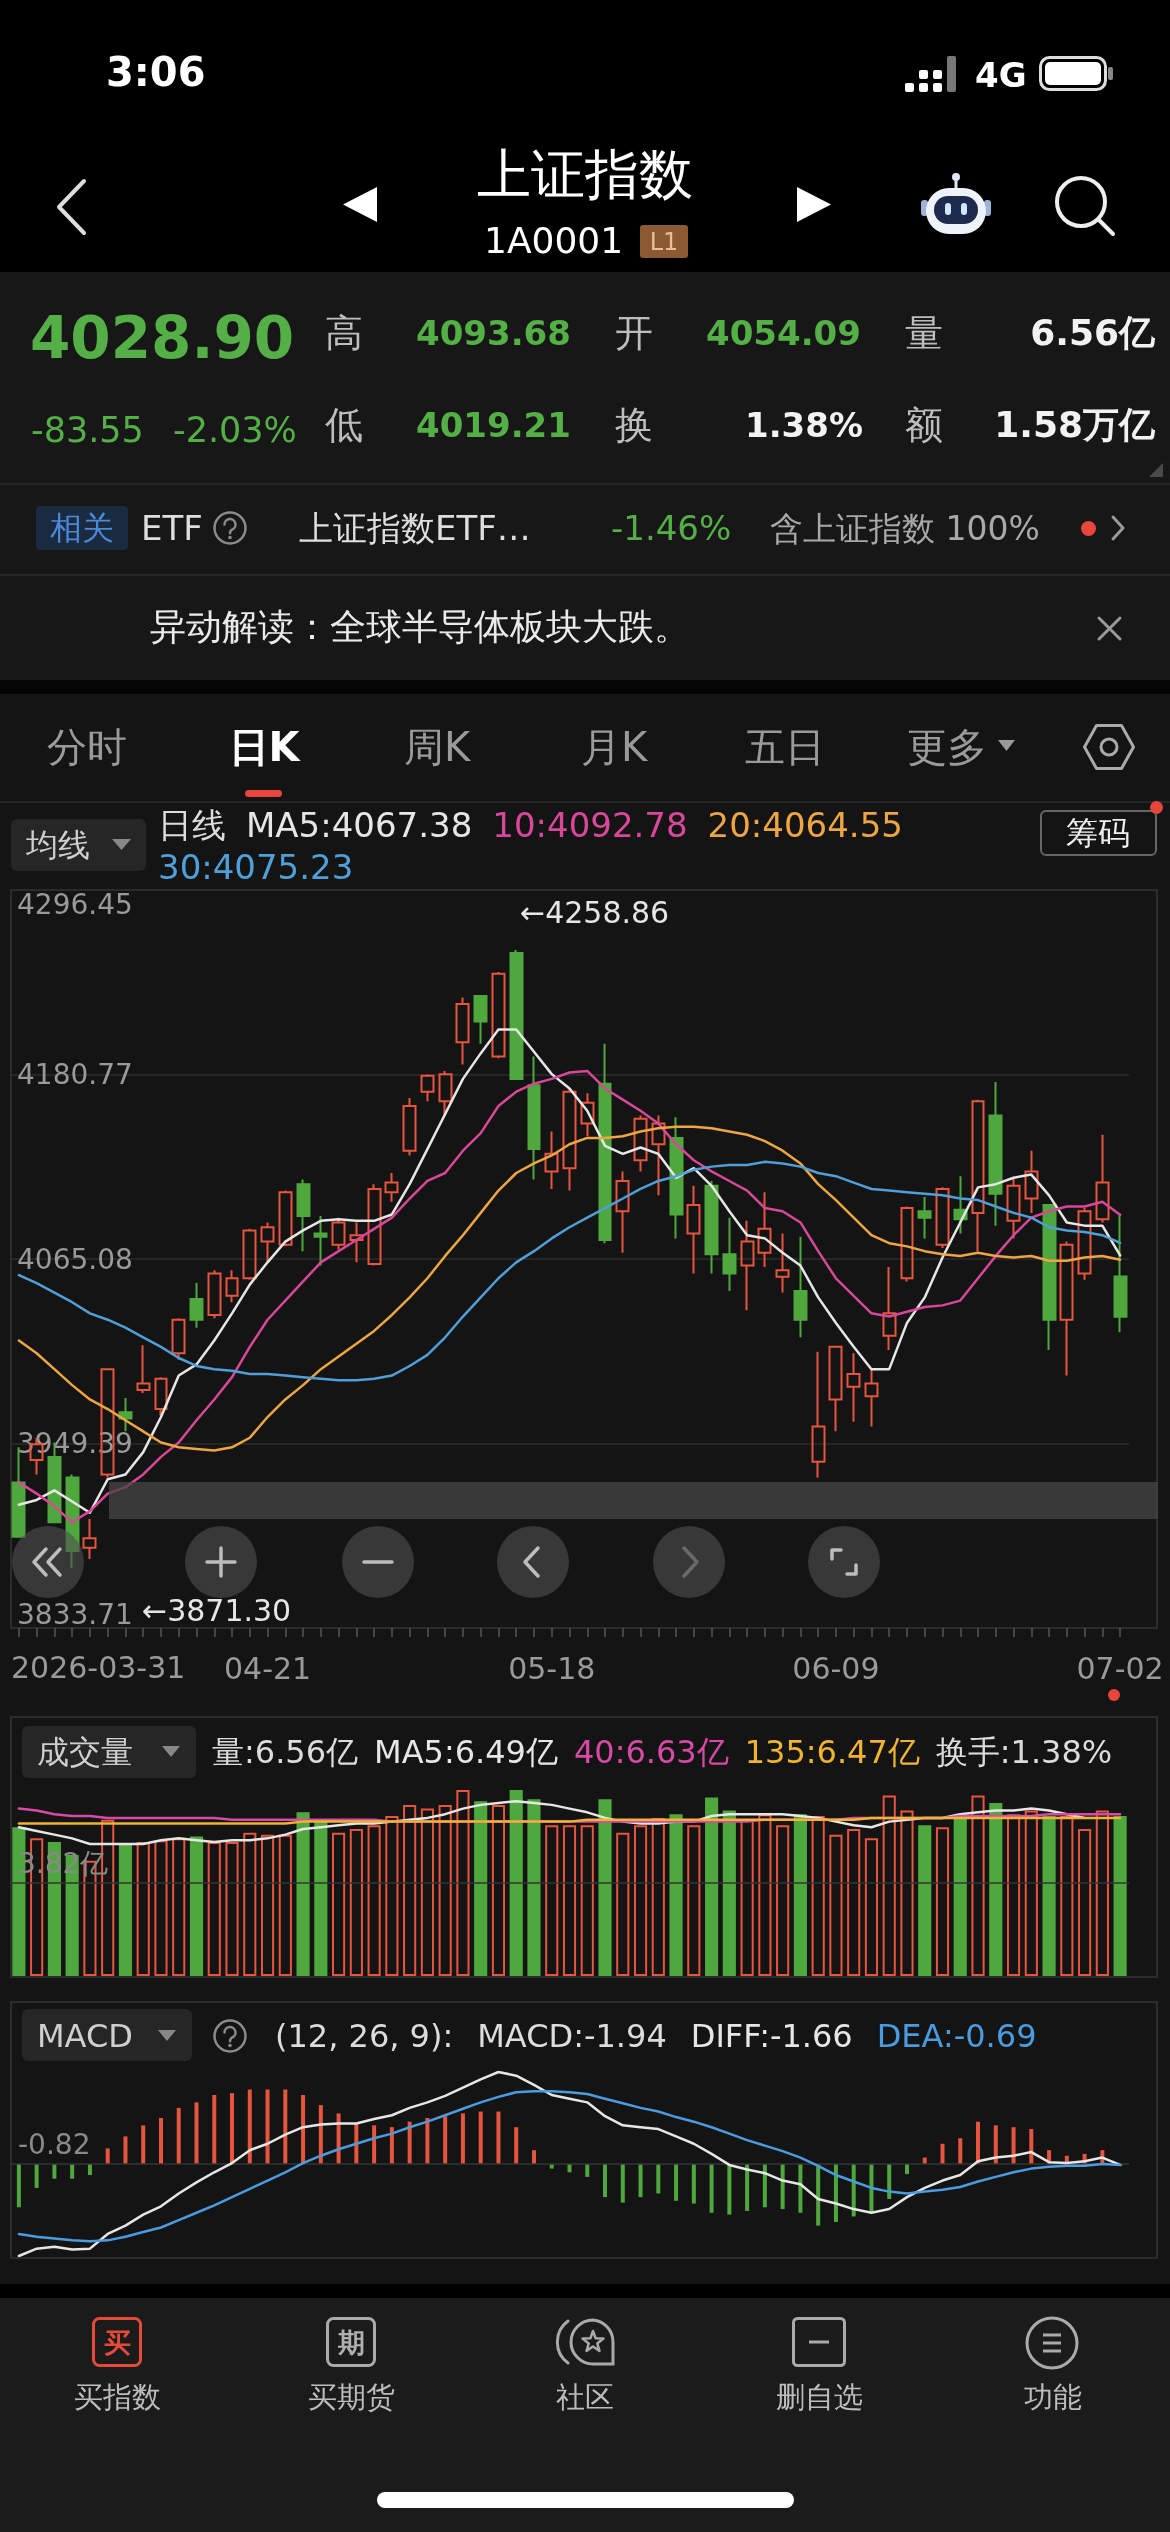 The width and height of the screenshot is (1170, 2532). I want to click on text: 1.38%, so click(804, 425).